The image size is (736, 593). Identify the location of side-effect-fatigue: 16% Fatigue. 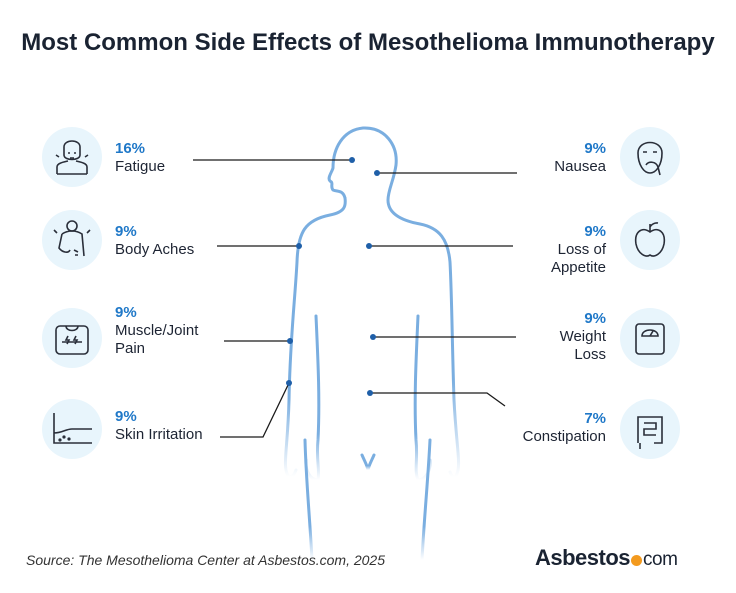
(140, 158).